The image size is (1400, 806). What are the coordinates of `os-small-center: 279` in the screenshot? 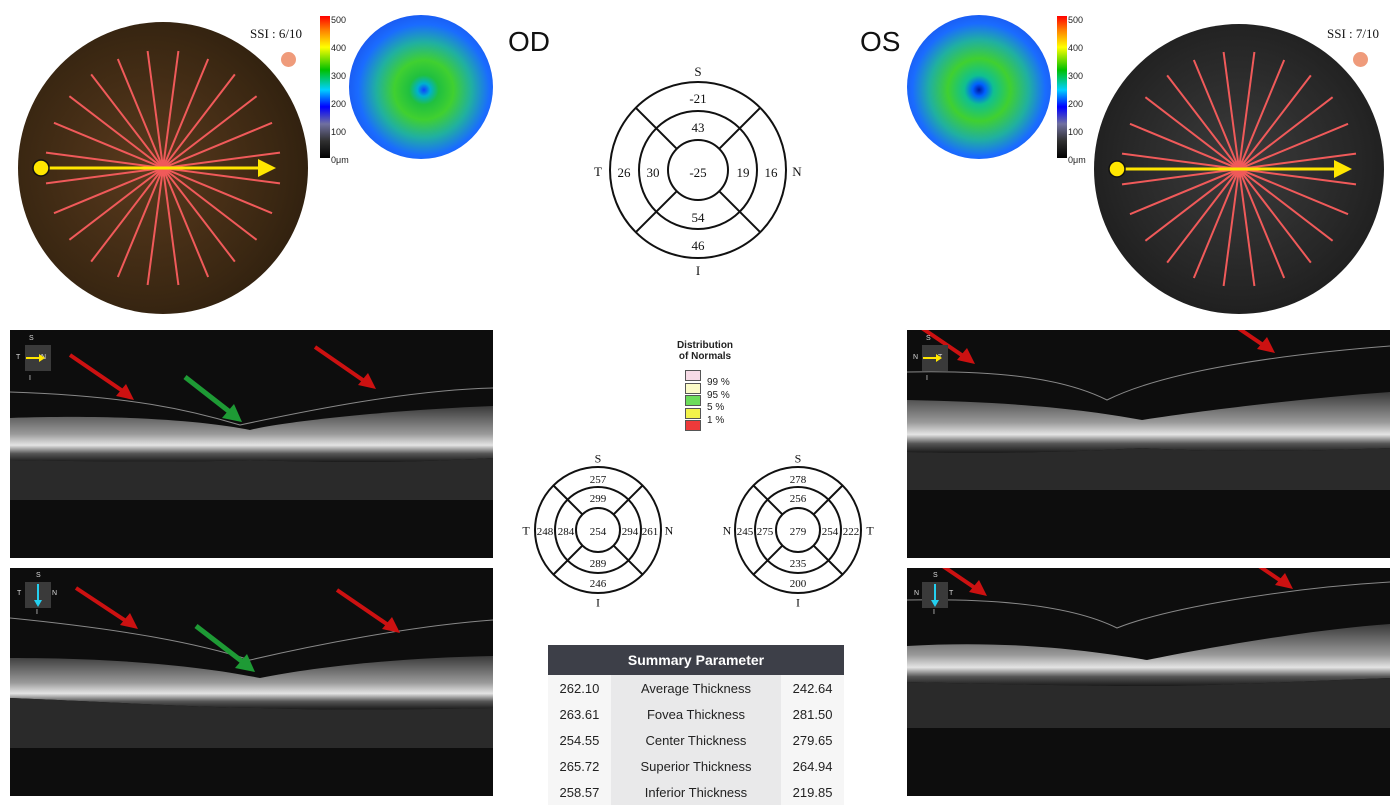 It's located at (798, 532).